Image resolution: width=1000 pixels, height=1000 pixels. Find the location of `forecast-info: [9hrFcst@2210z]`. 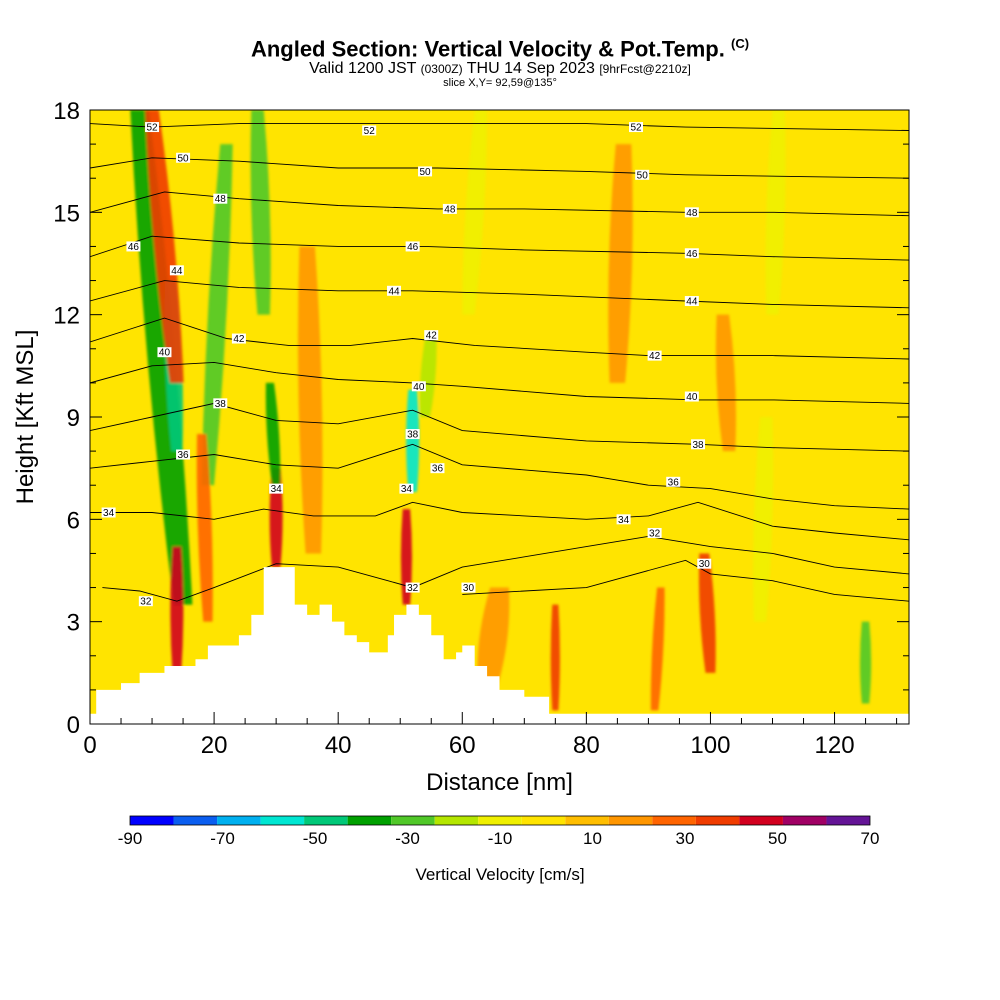

forecast-info: [9hrFcst@2210z] is located at coordinates (645, 69).